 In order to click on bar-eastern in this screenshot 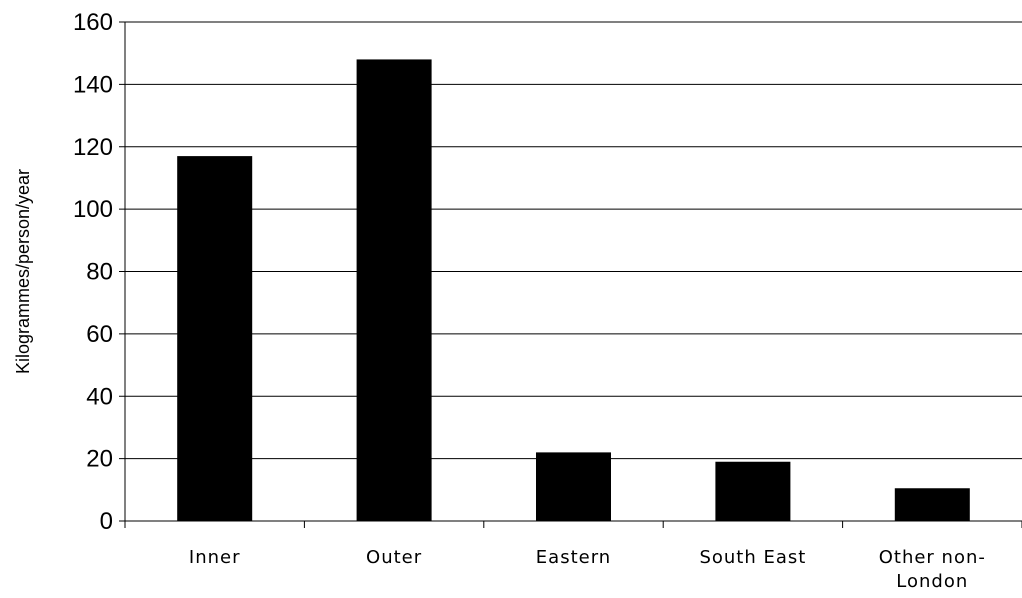, I will do `click(573, 486)`.